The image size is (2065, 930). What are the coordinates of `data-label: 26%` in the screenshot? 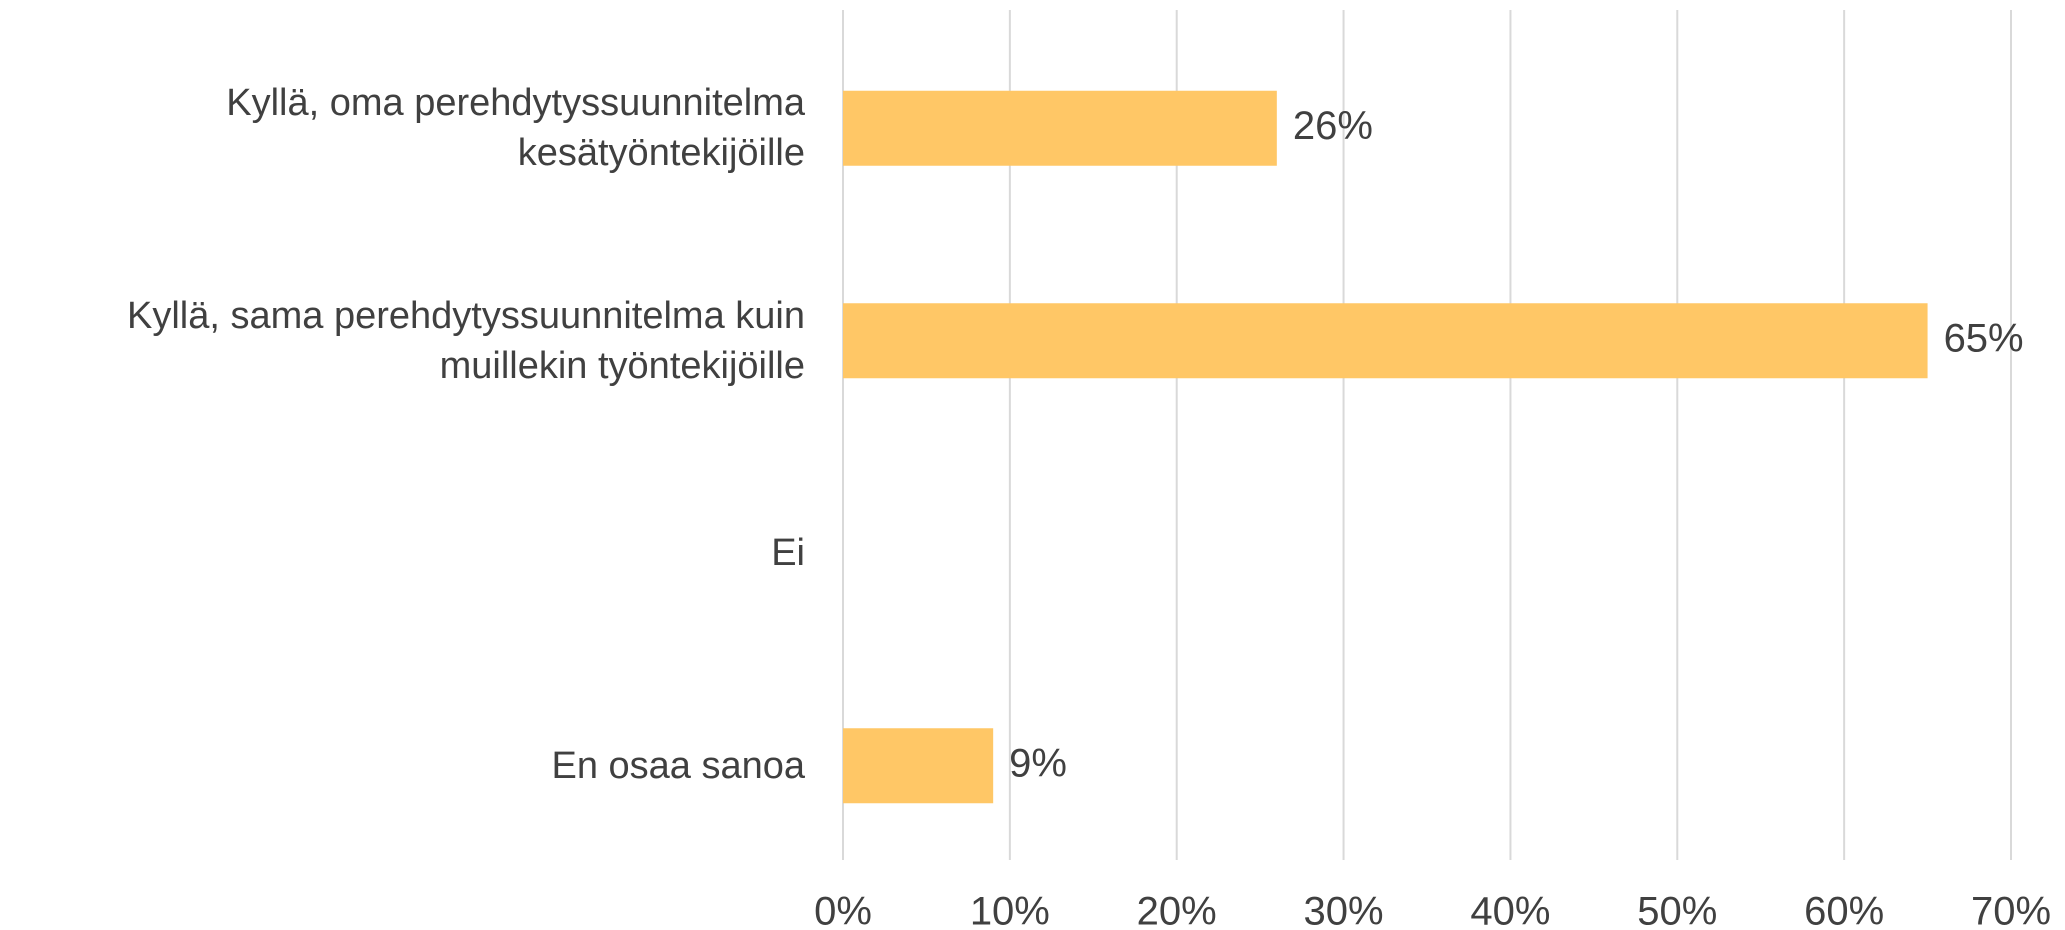 It's located at (1333, 126).